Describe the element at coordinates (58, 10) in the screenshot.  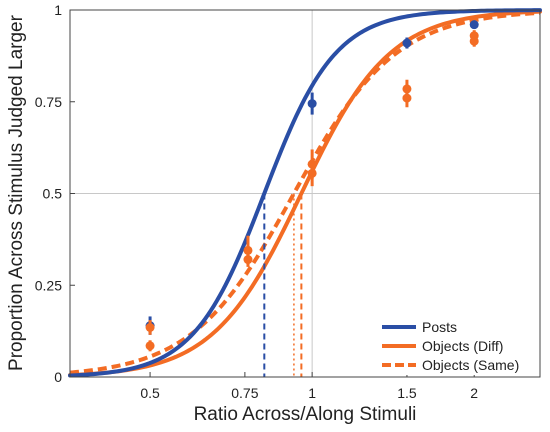
I see `y-tick-label: 1` at that location.